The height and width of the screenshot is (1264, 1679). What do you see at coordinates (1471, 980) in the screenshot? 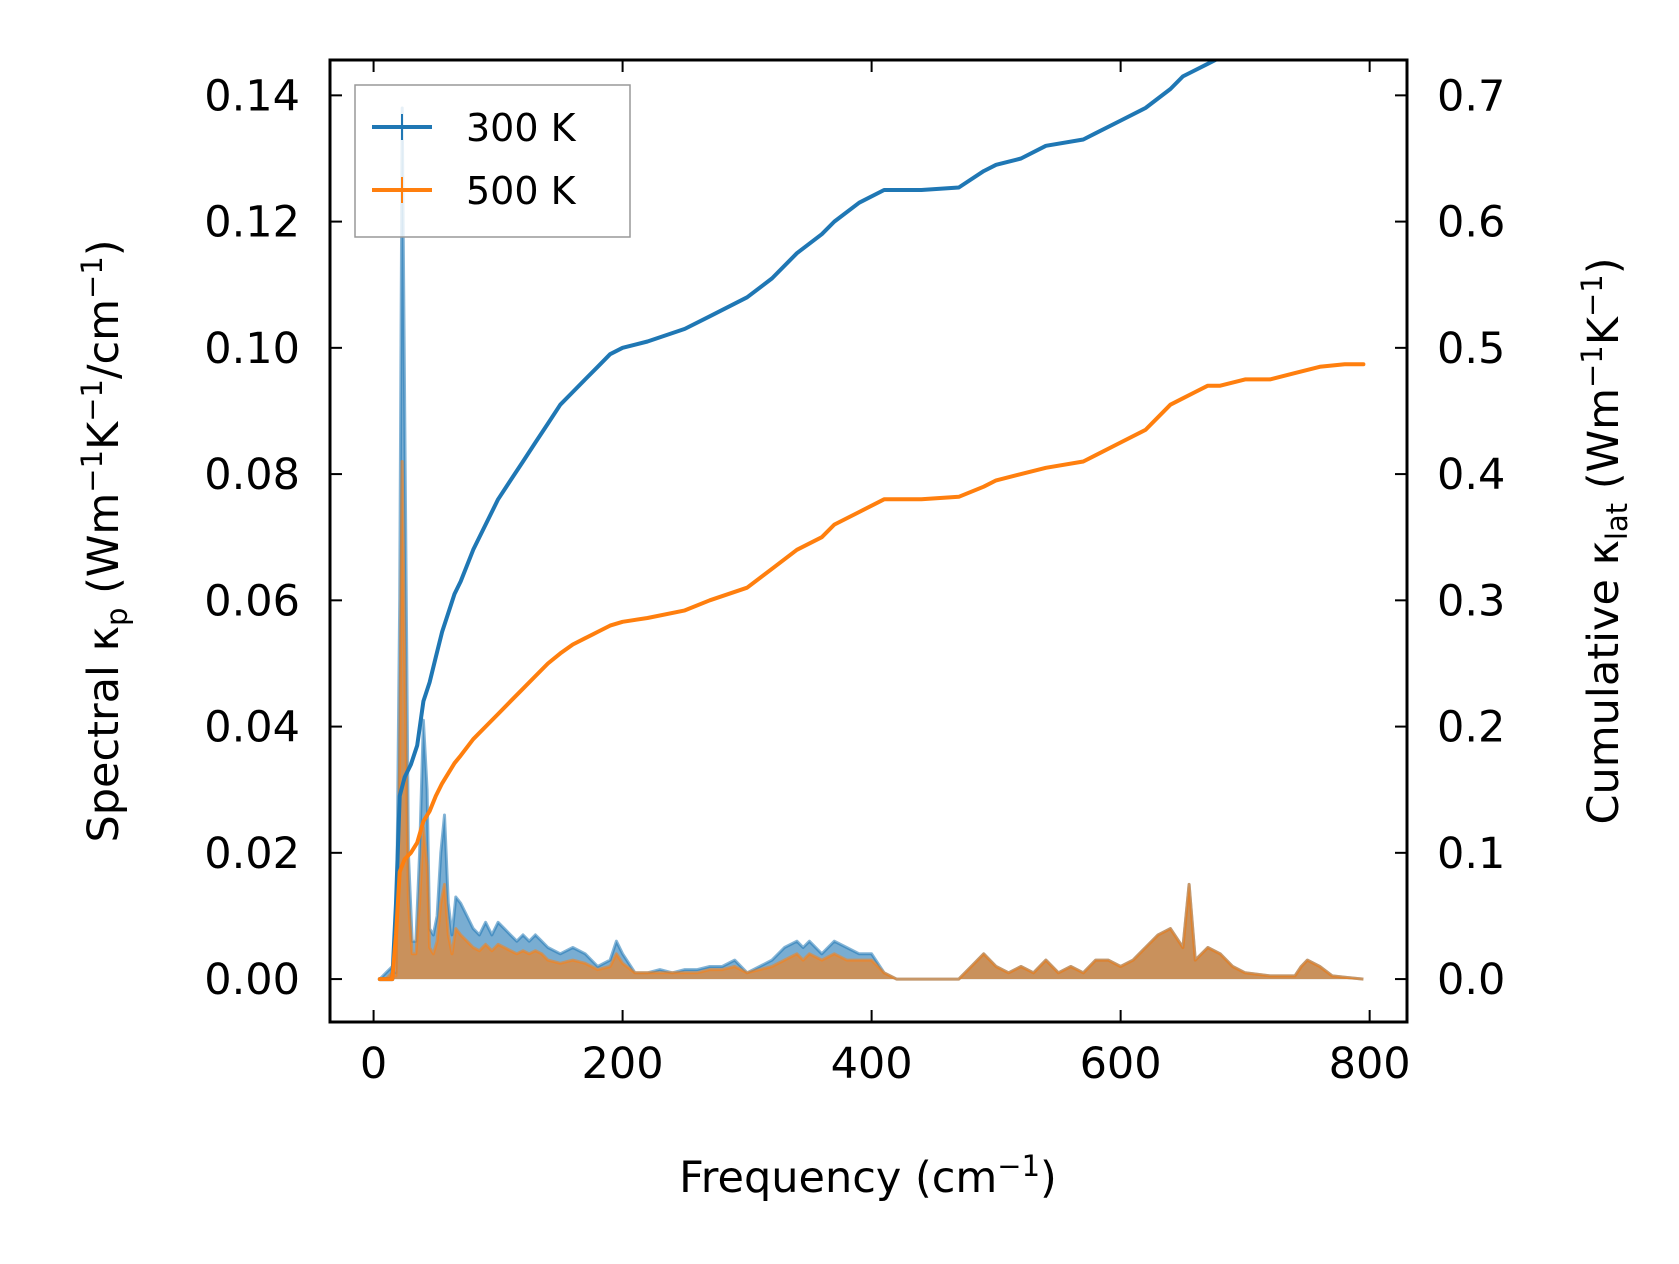
I see `y-tick-label-right-0: 0.0` at bounding box center [1471, 980].